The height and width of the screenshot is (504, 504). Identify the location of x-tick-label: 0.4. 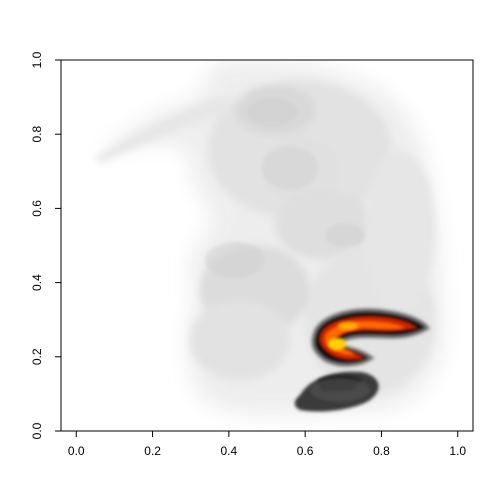
(229, 451).